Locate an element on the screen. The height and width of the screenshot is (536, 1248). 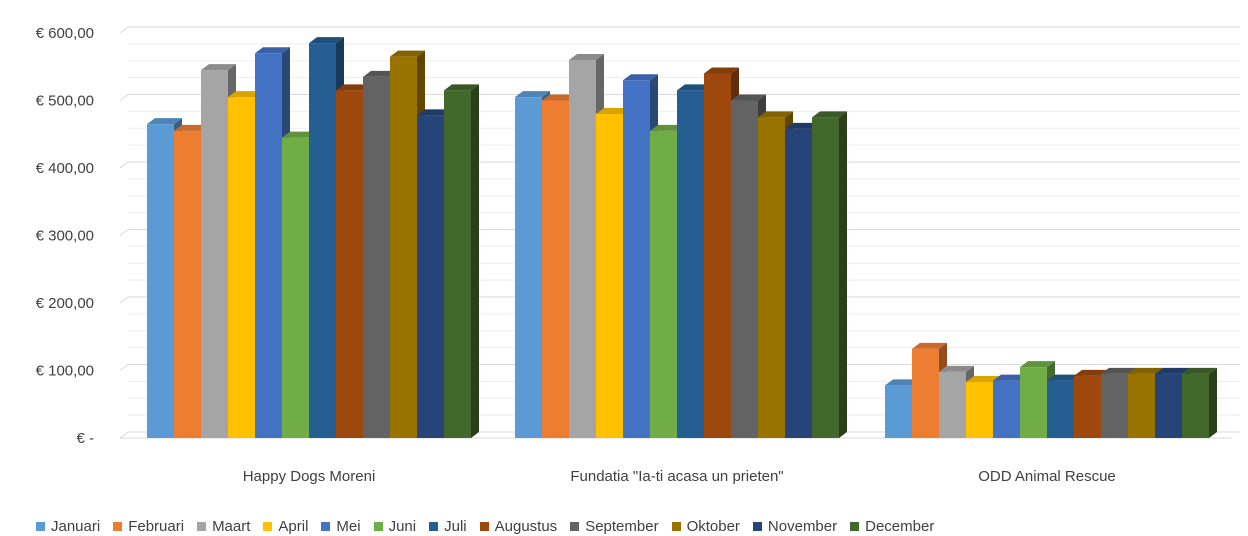
legend-item: December is located at coordinates (892, 526).